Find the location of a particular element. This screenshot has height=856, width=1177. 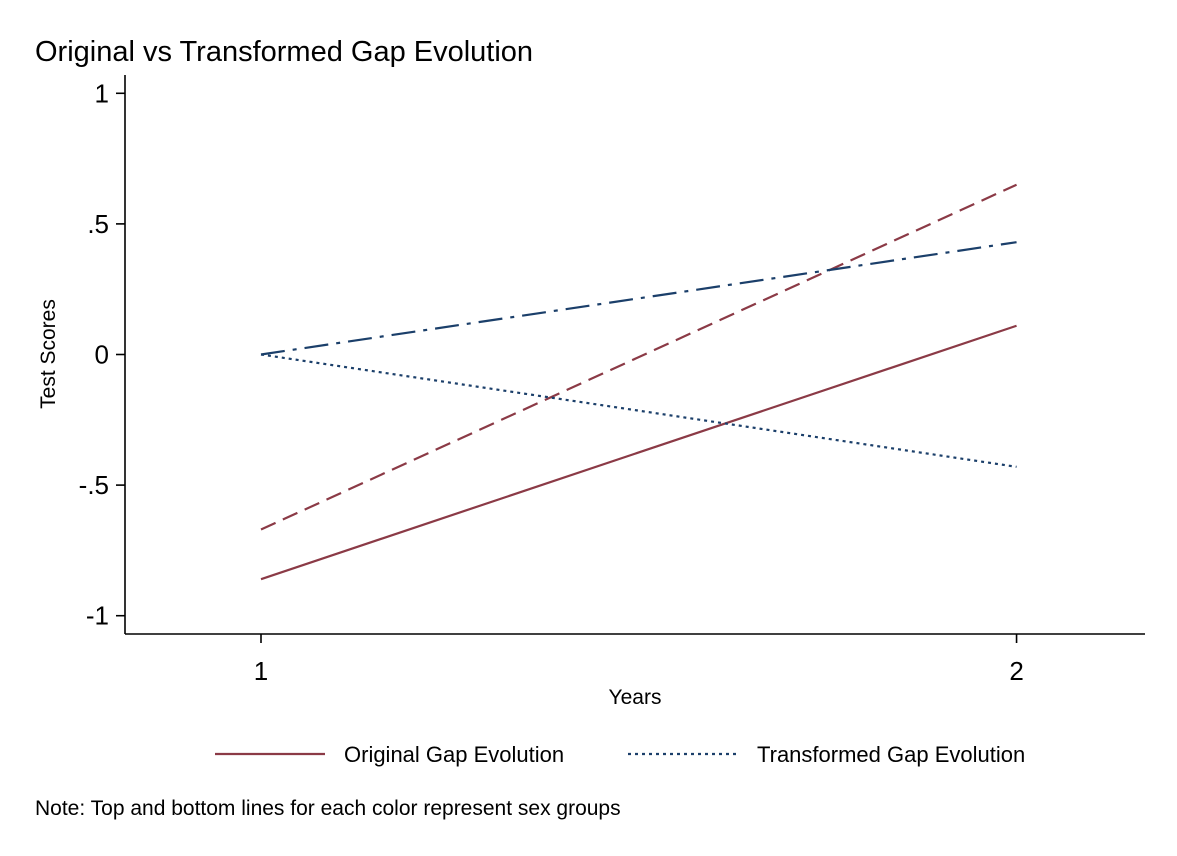

legend-label-transformed: Transformed Gap Evolution is located at coordinates (891, 754).